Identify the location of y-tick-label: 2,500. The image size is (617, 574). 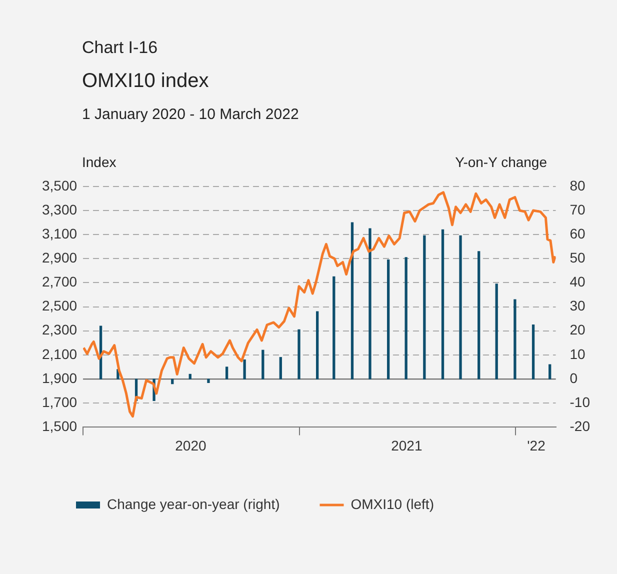
(60, 306).